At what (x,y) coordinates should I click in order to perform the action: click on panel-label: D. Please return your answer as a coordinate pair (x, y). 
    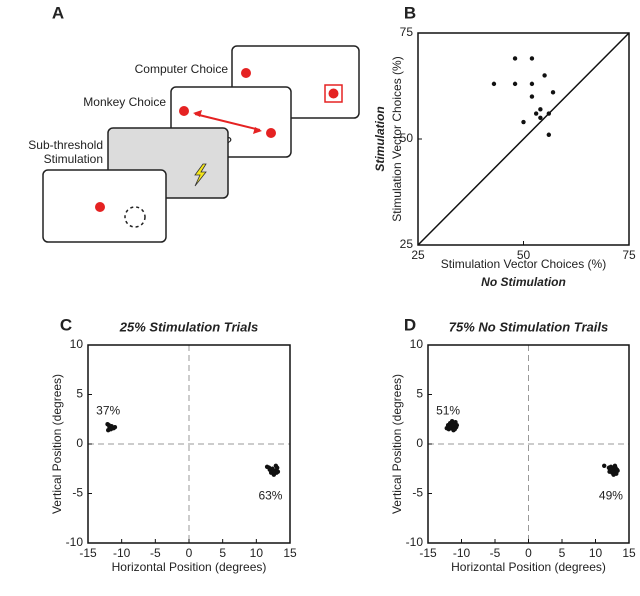
    Looking at the image, I should click on (410, 324).